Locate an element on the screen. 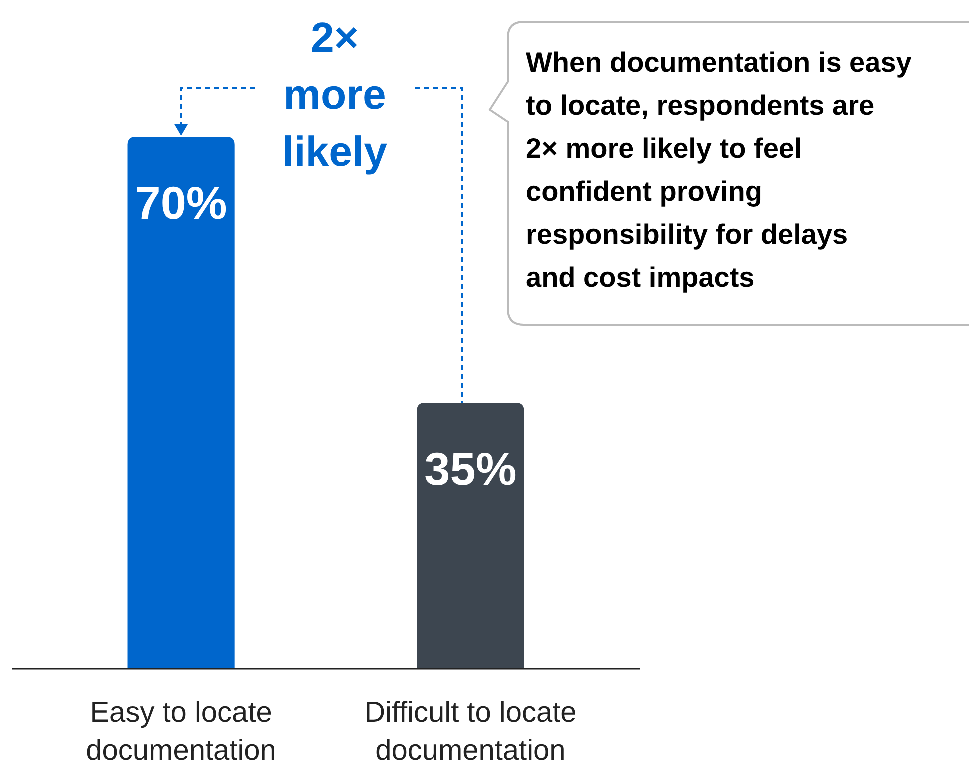 The height and width of the screenshot is (764, 969). annotation: When documentation is easy to locate, respondents are 2× more likely to feel confident proving responsibility for delays and cost impacts is located at coordinates (719, 170).